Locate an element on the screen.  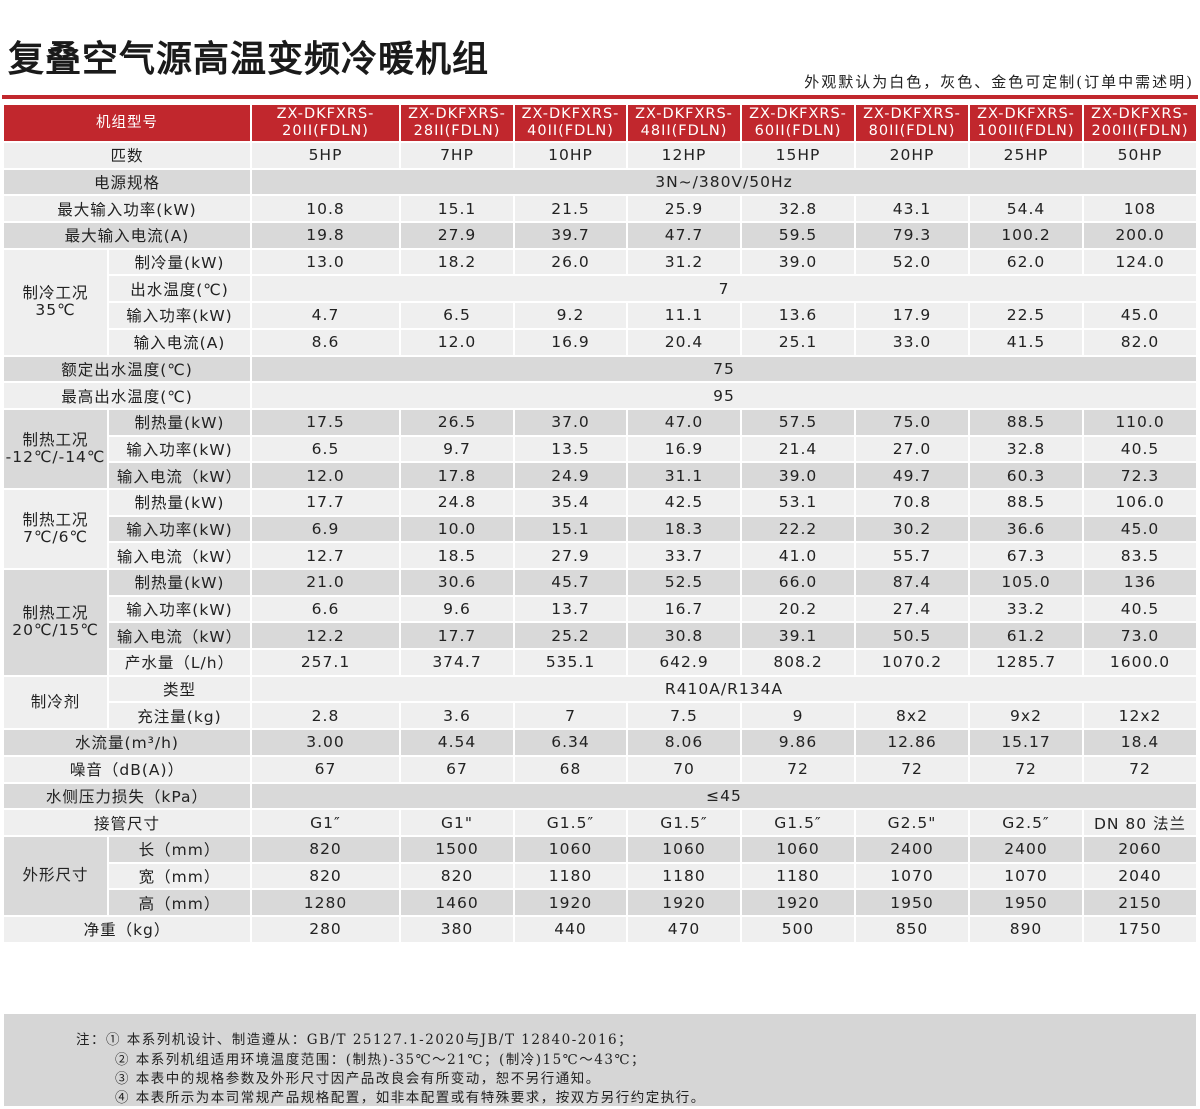
cell-value: 280 is located at coordinates (325, 929).